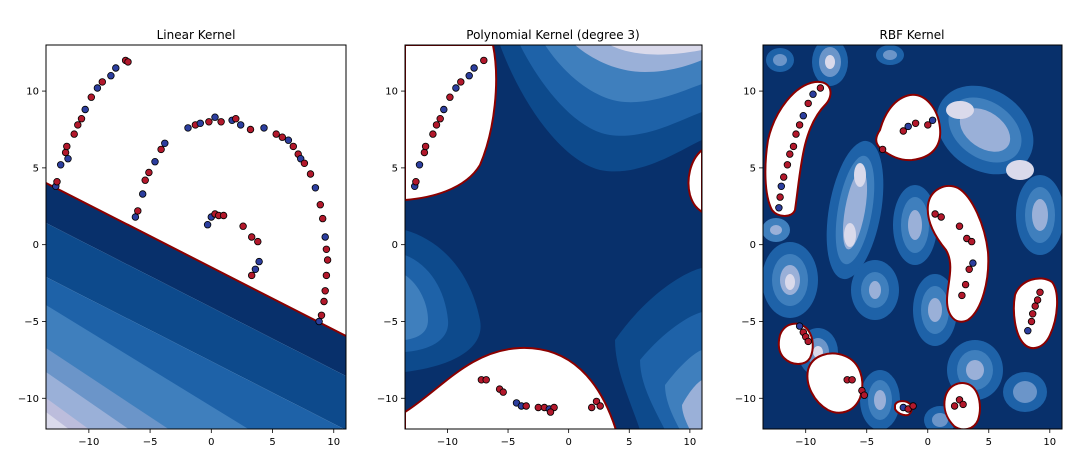 The height and width of the screenshot is (474, 1080). Describe the element at coordinates (451, 123) in the screenshot. I see `poly-region-topleft` at that location.